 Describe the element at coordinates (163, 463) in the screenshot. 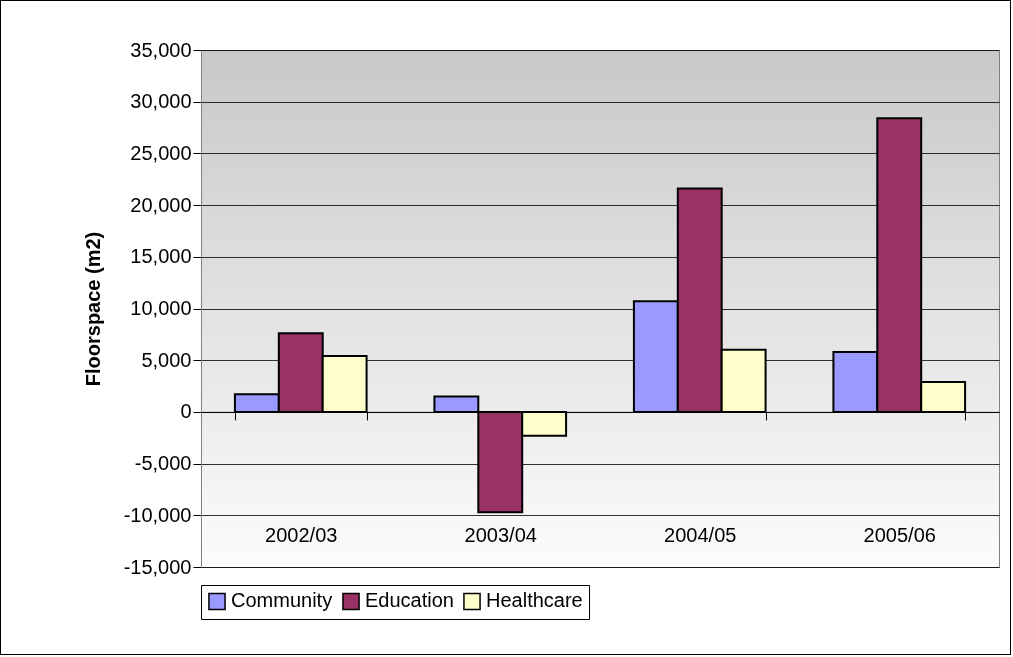

I see `y-tick-label: -5,000` at that location.